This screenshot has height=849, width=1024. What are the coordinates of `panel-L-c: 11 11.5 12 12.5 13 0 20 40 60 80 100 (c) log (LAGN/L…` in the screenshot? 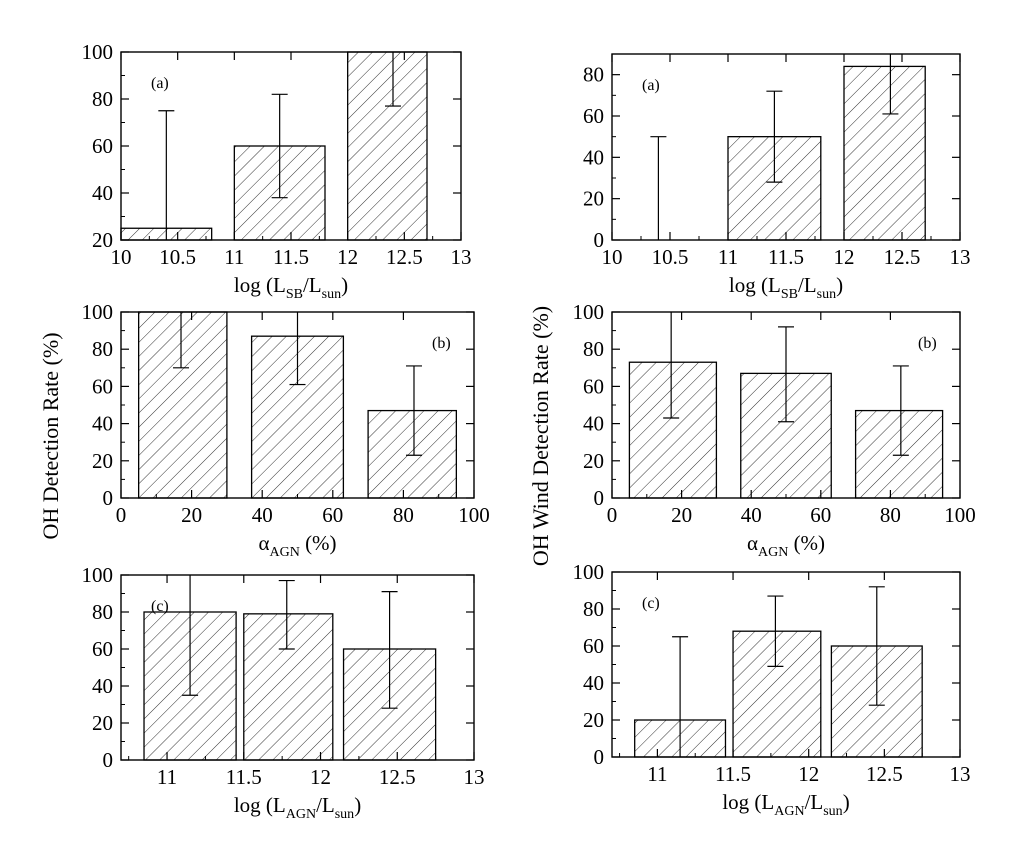 It's located at (283, 692).